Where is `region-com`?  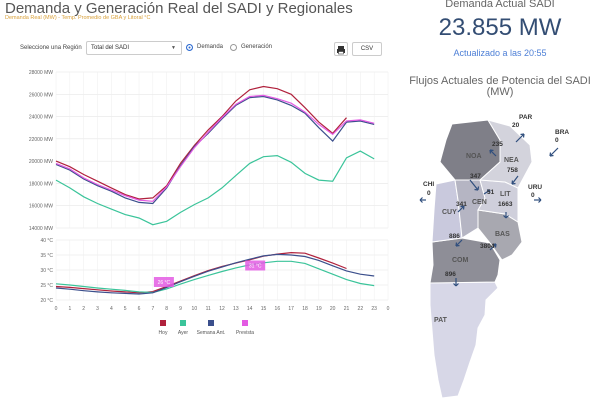 region-com is located at coordinates (465, 260).